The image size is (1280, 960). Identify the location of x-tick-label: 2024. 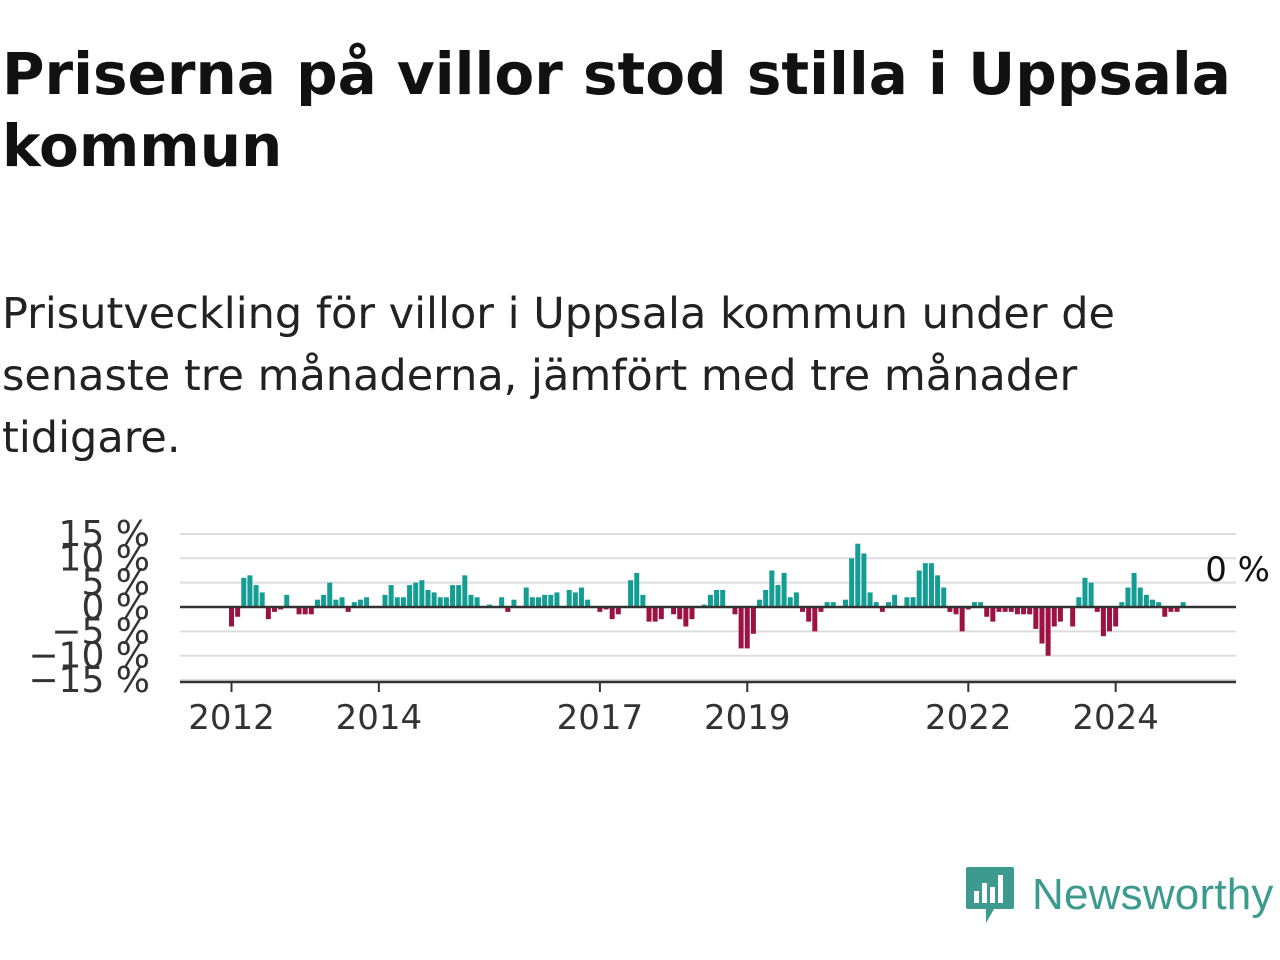
(1115, 718).